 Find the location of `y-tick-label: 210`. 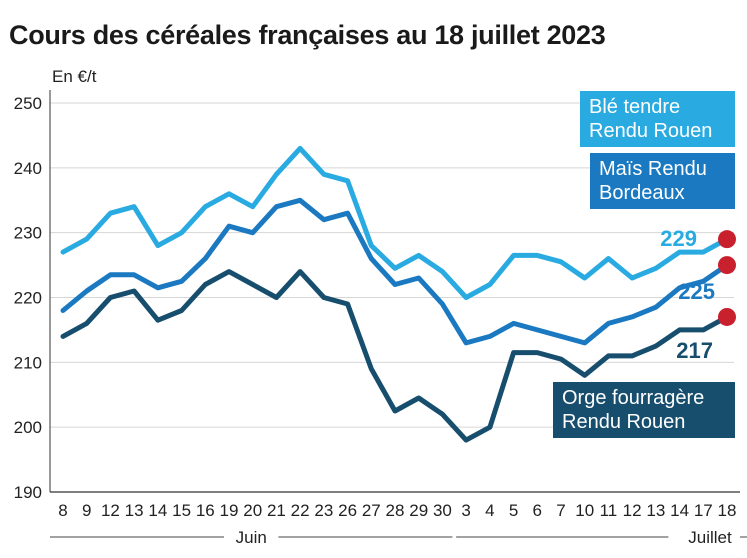

y-tick-label: 210 is located at coordinates (28, 362).